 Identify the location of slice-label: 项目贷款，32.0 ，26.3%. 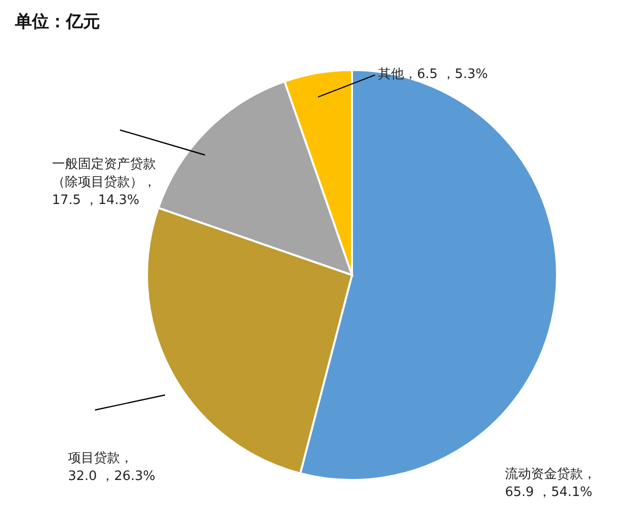
(112, 467).